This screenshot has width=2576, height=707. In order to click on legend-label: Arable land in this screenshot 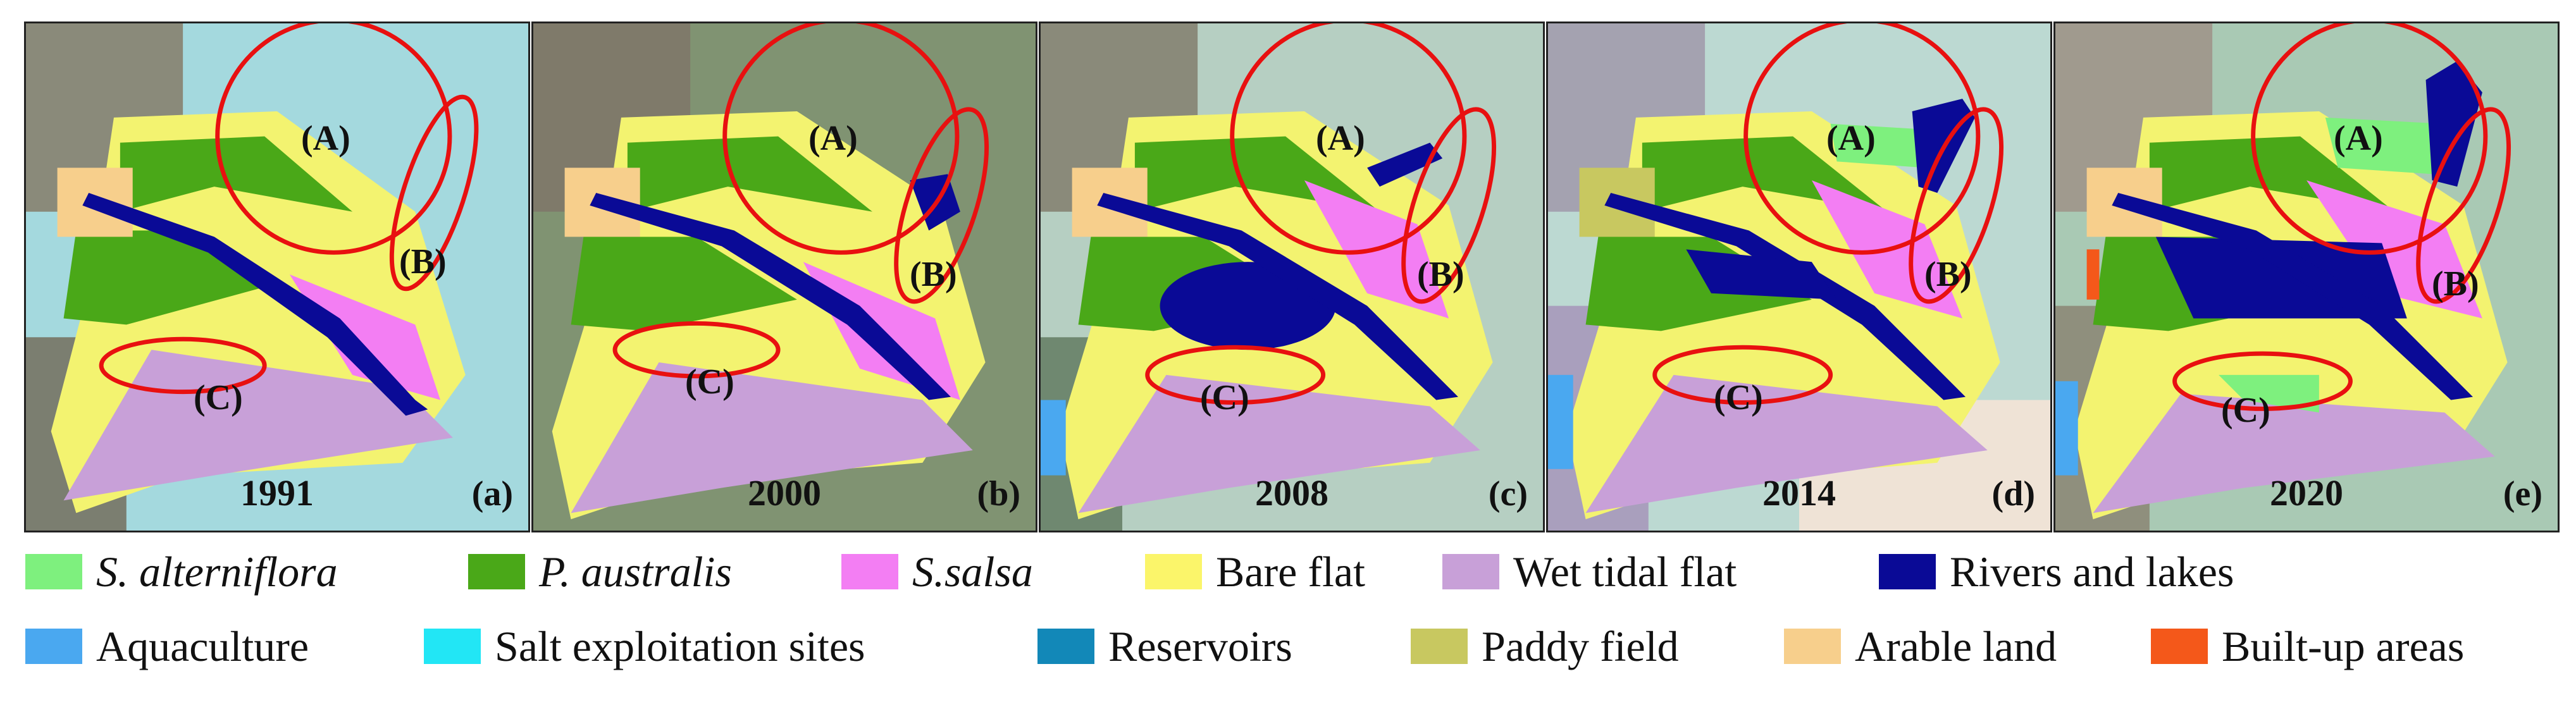, I will do `click(1956, 646)`.